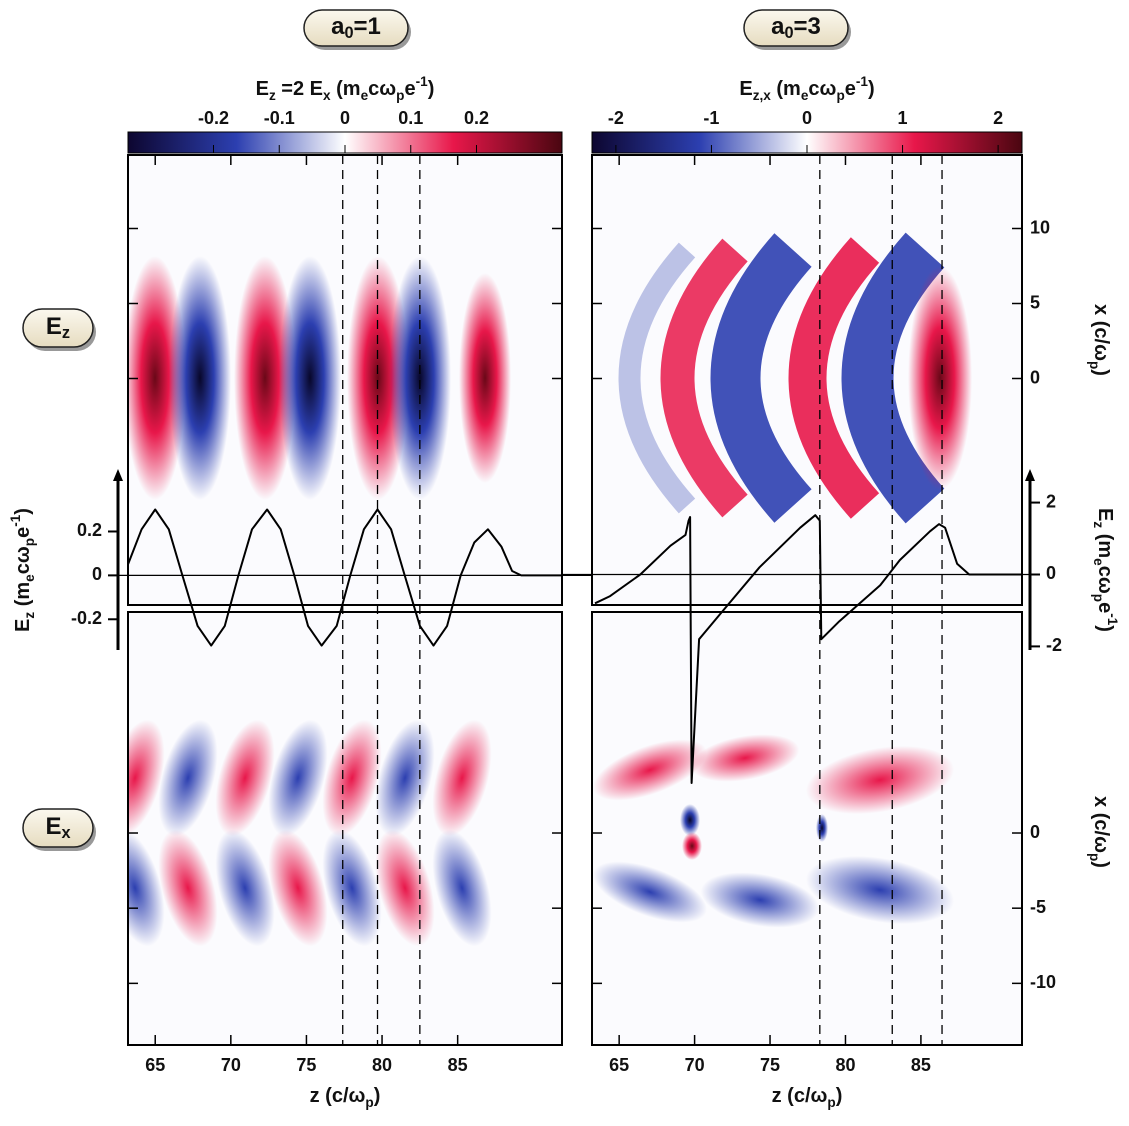 The image size is (1129, 1126). I want to click on x-tick-label: 85, so click(458, 1065).